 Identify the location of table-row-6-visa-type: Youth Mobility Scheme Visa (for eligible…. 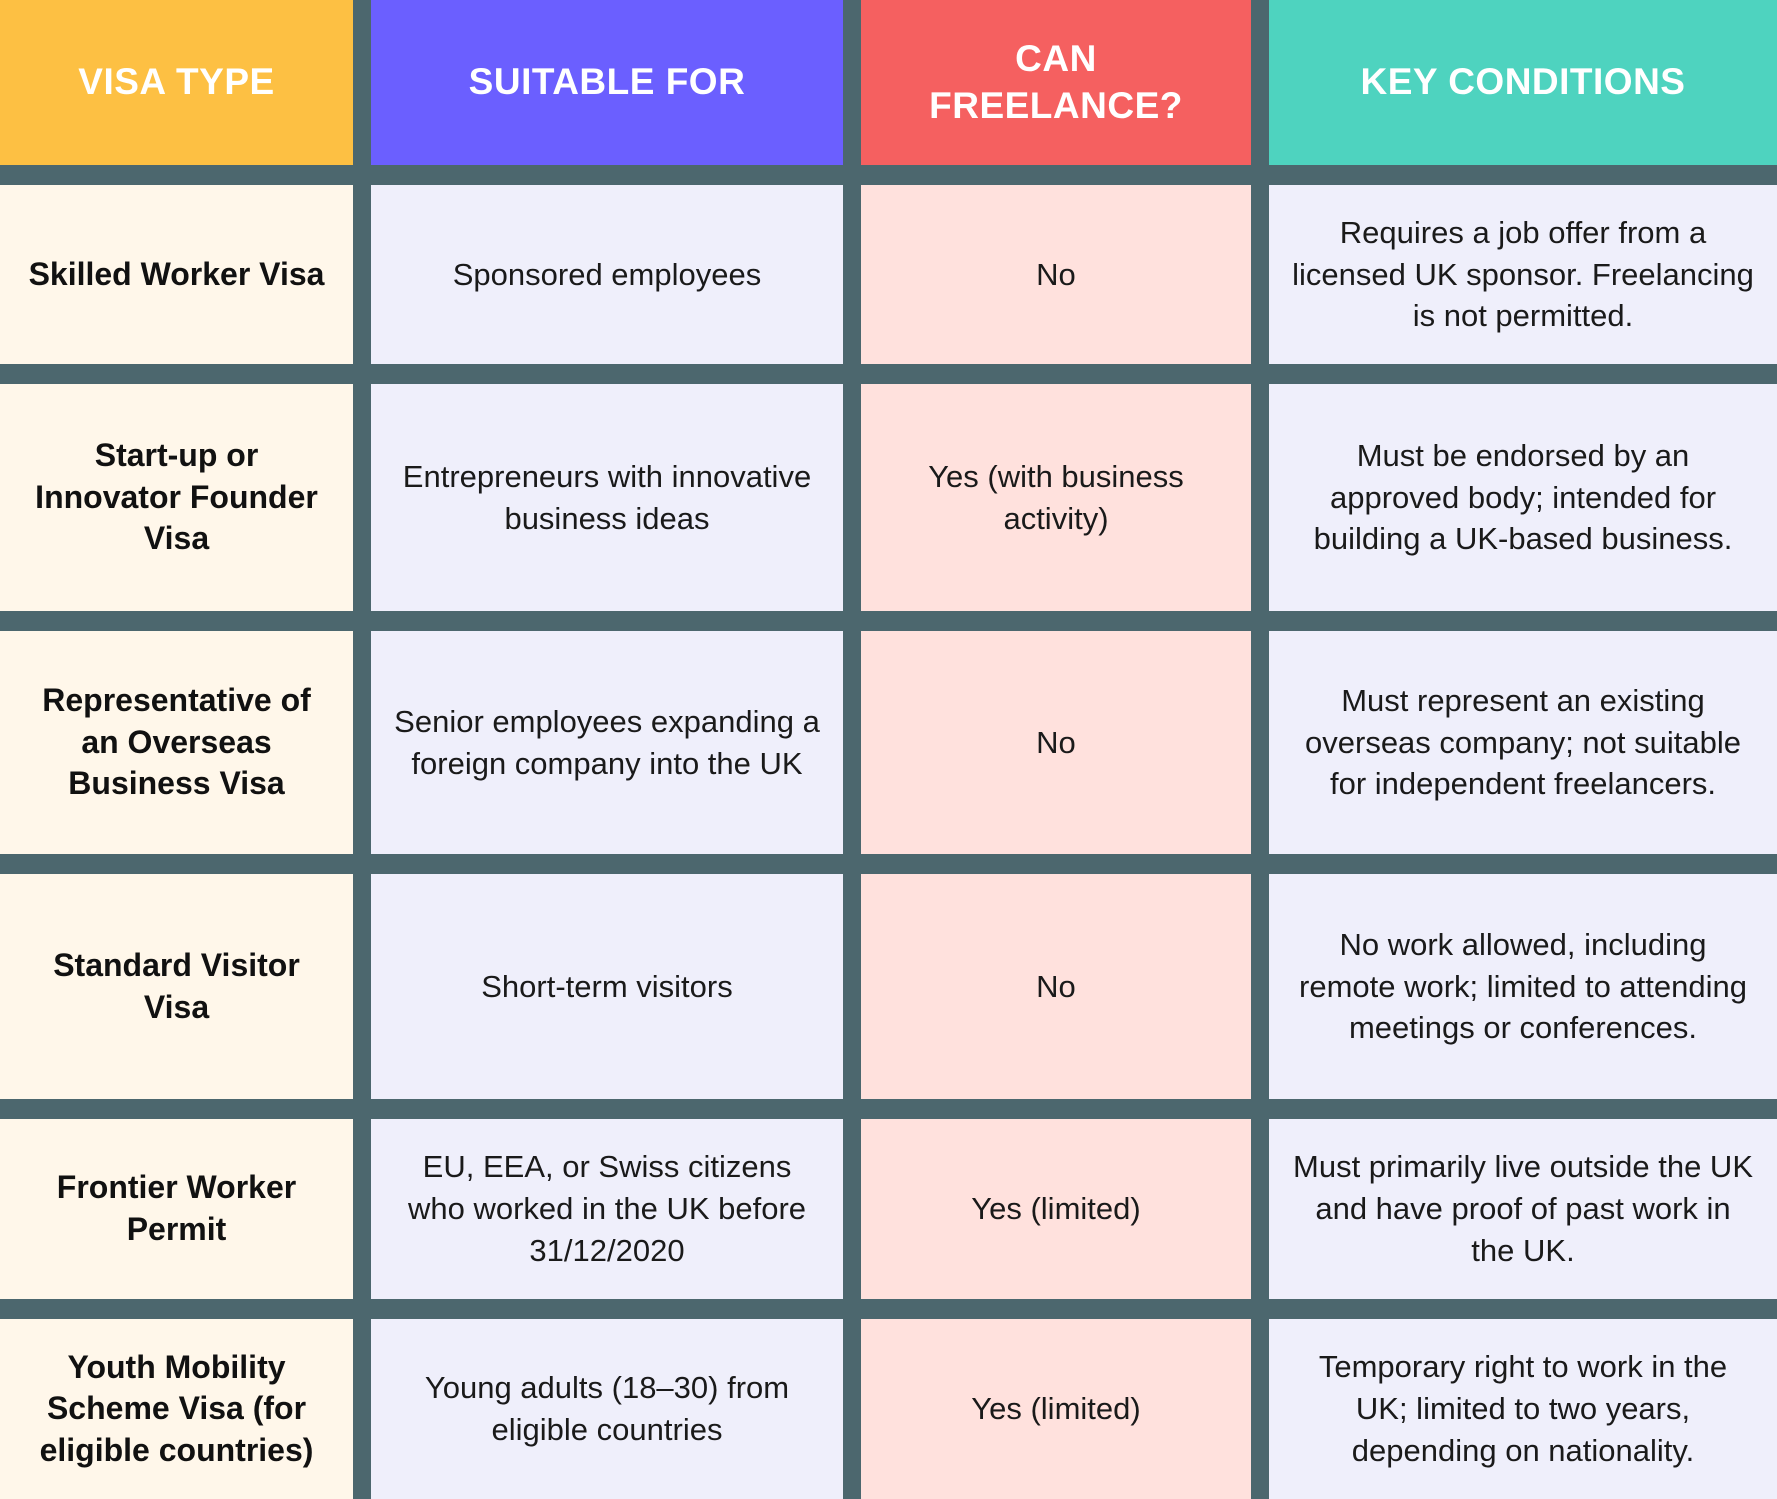
(176, 1409).